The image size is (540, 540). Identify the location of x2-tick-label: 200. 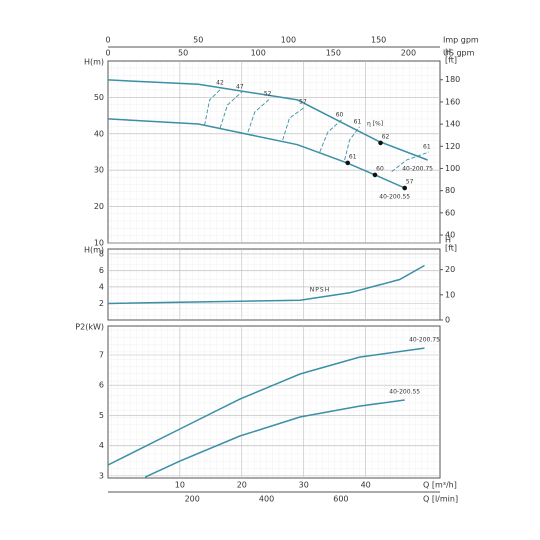
(192, 499).